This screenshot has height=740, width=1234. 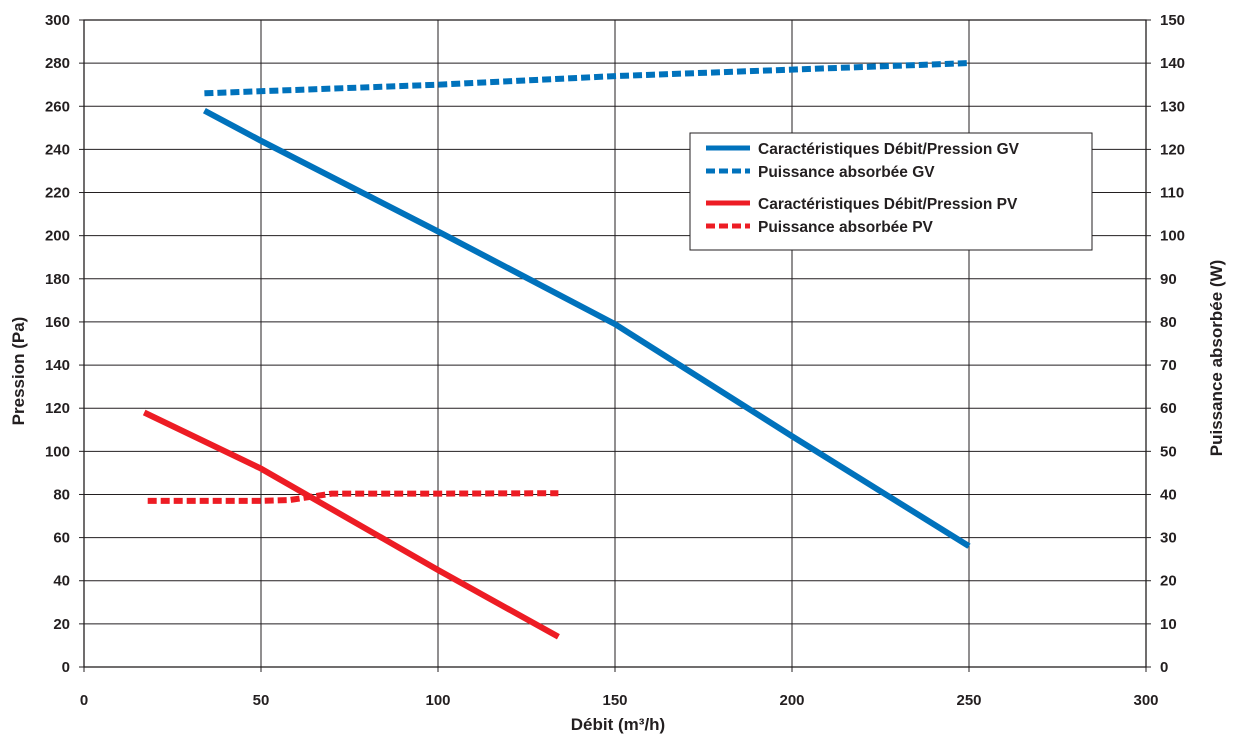 I want to click on left-tick-label: 0, so click(x=66, y=667).